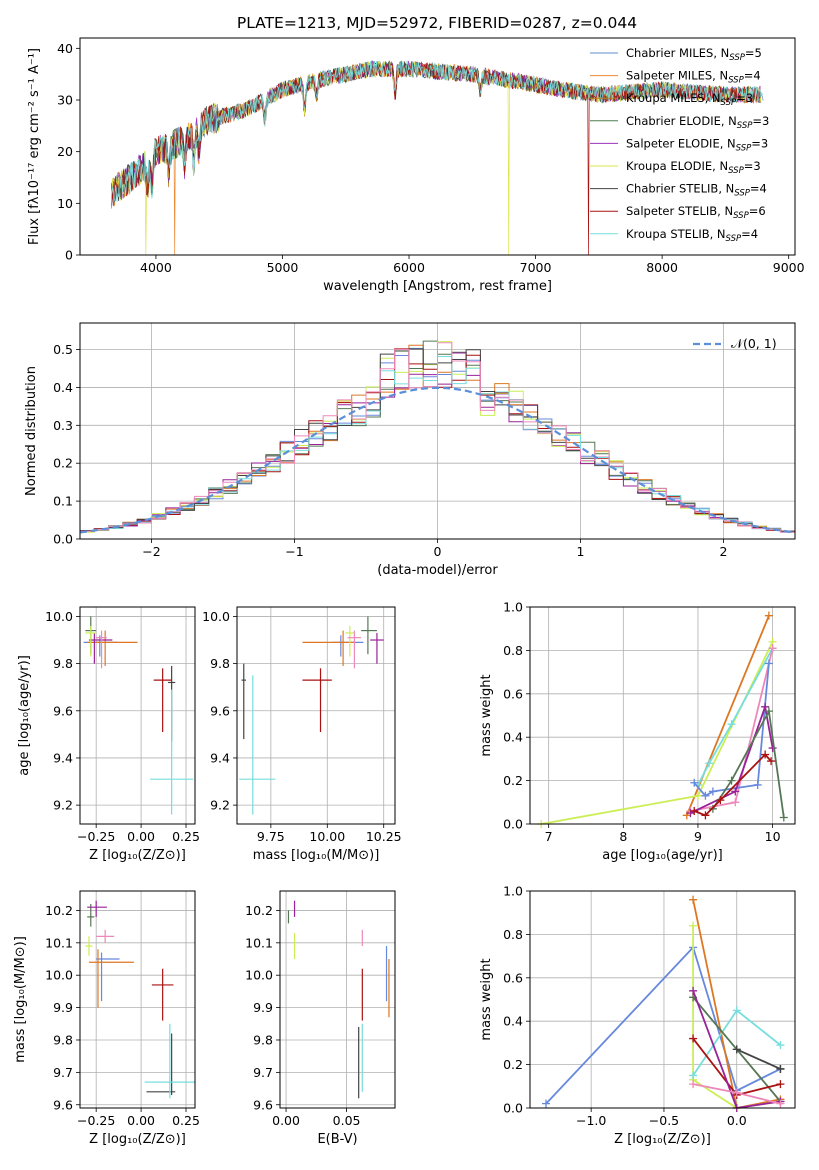  I want to click on z-weight-ytick-label: 0.6, so click(513, 977).